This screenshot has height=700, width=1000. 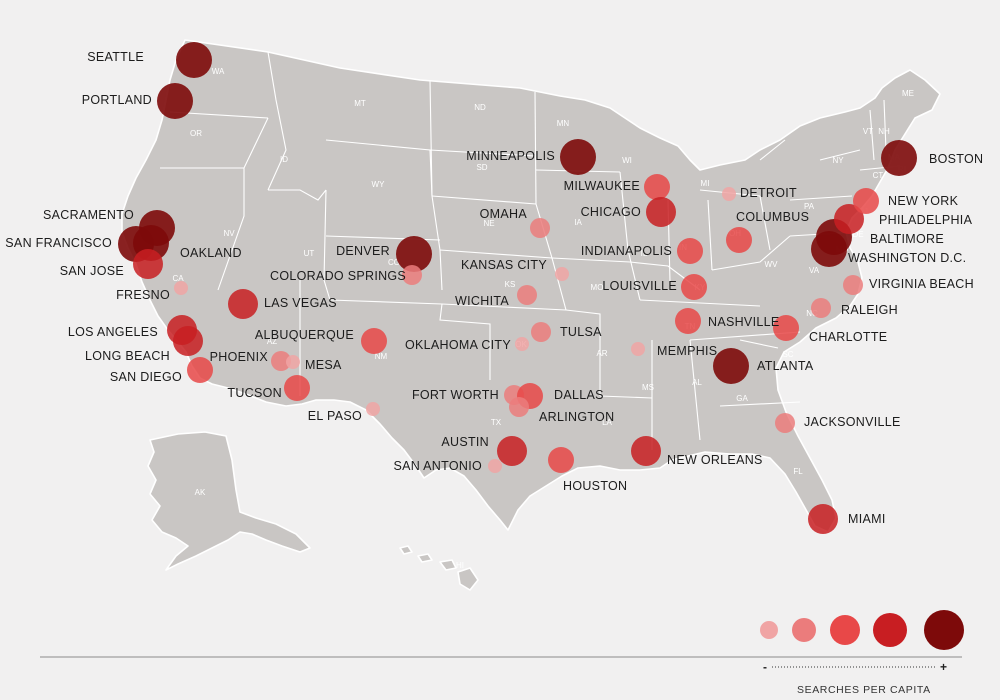 I want to click on city-bubble-colorado-springs, so click(x=412, y=275).